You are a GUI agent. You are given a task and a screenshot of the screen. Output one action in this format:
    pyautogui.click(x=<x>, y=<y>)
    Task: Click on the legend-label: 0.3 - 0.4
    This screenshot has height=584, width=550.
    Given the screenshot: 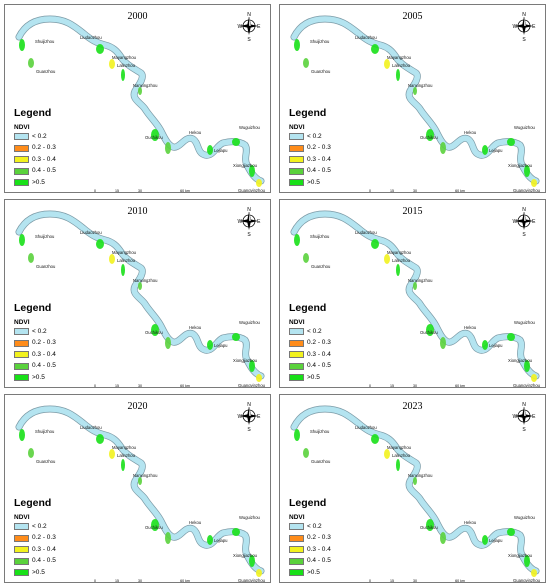 What is the action you would take?
    pyautogui.click(x=44, y=159)
    